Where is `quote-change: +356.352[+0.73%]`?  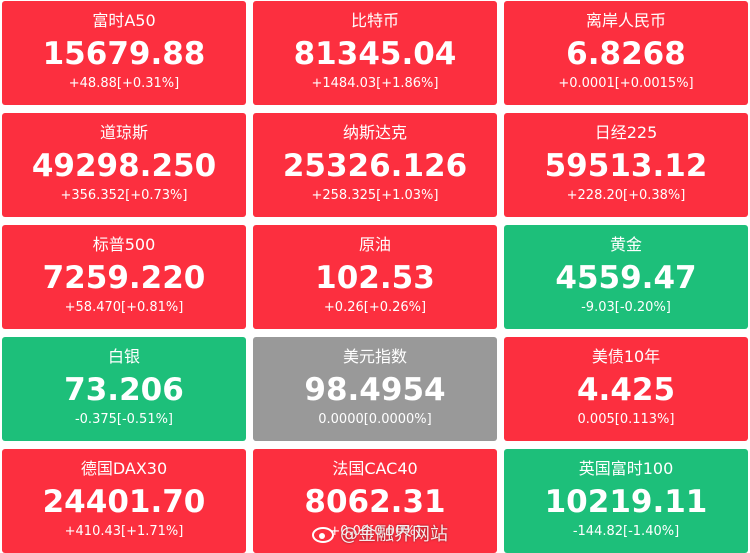 quote-change: +356.352[+0.73%] is located at coordinates (124, 195).